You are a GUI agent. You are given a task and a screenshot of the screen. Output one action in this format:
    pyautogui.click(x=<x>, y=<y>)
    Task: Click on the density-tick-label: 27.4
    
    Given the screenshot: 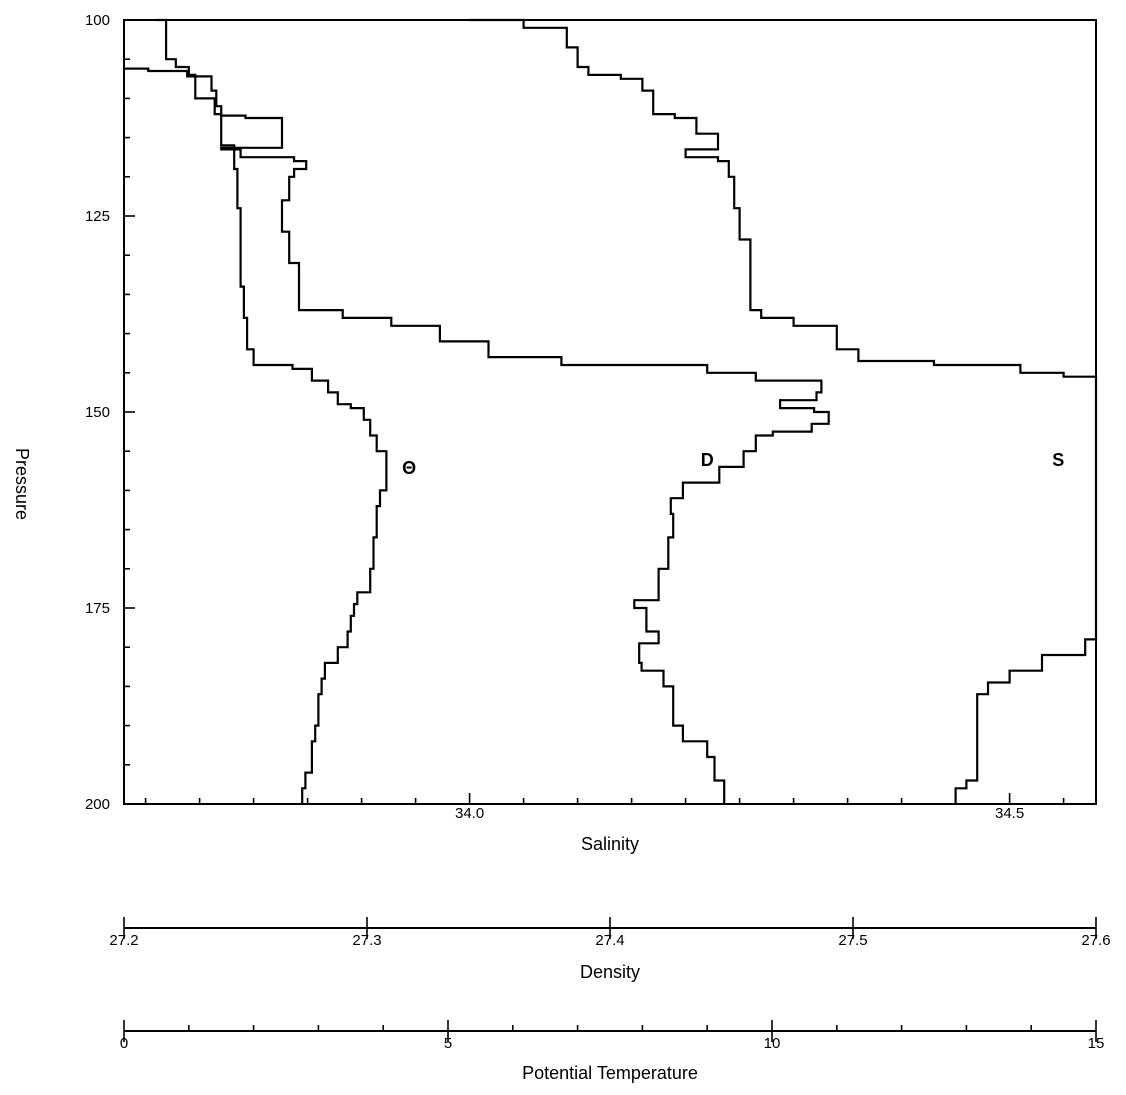 What is the action you would take?
    pyautogui.click(x=609, y=940)
    